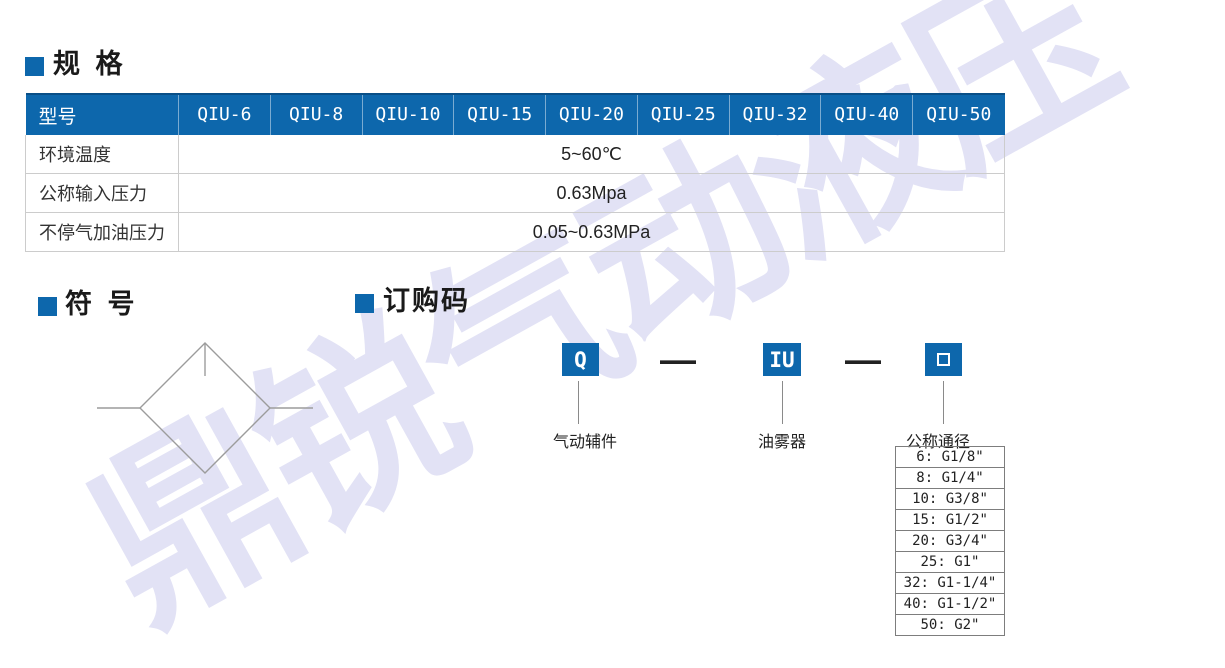  I want to click on list-item: 20: G3/4", so click(950, 541).